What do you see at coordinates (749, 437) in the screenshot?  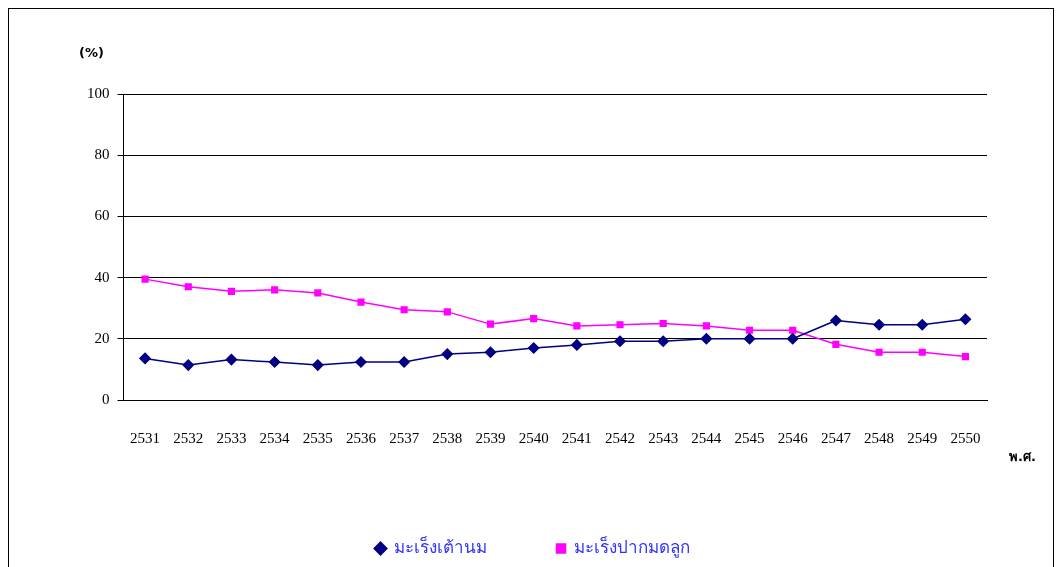 I see `x-tick-label: 2545` at bounding box center [749, 437].